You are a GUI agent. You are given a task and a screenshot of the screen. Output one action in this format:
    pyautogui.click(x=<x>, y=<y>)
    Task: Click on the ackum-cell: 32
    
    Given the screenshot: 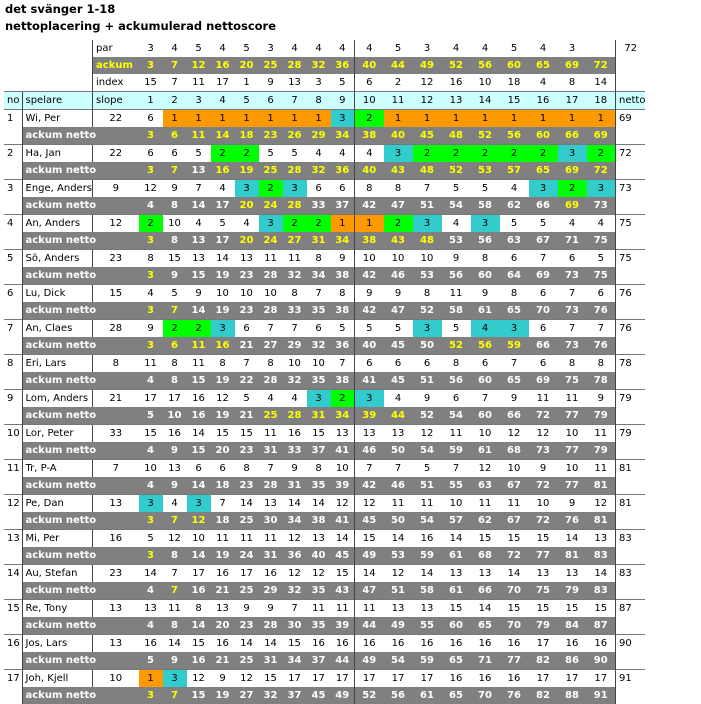 What is the action you would take?
    pyautogui.click(x=318, y=65)
    